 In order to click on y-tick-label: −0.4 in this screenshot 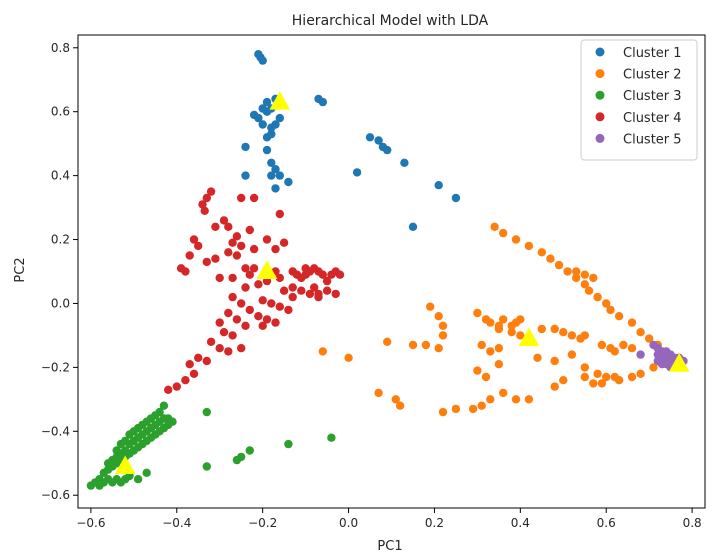, I will do `click(55, 431)`.